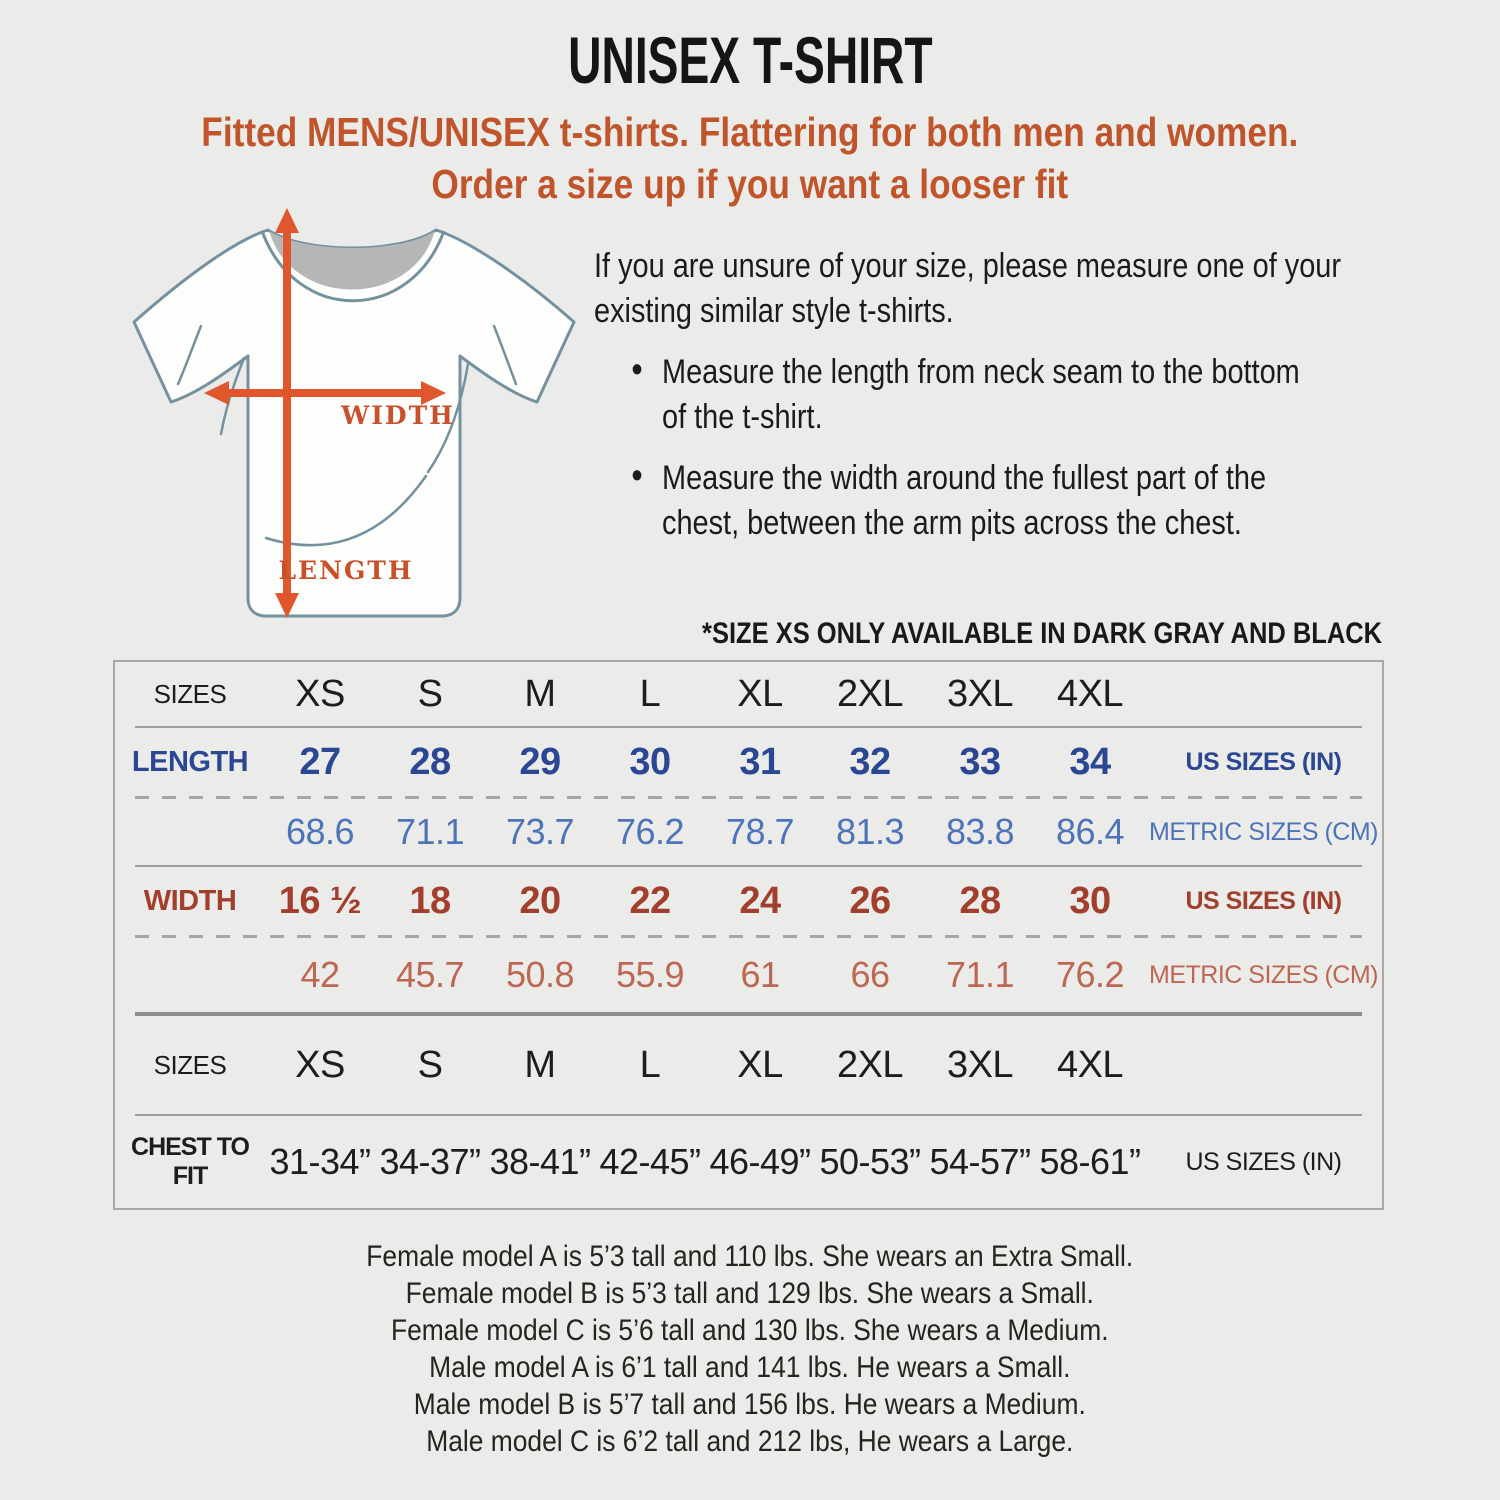 The width and height of the screenshot is (1500, 1500). I want to click on width-cm-cell: 66, so click(870, 974).